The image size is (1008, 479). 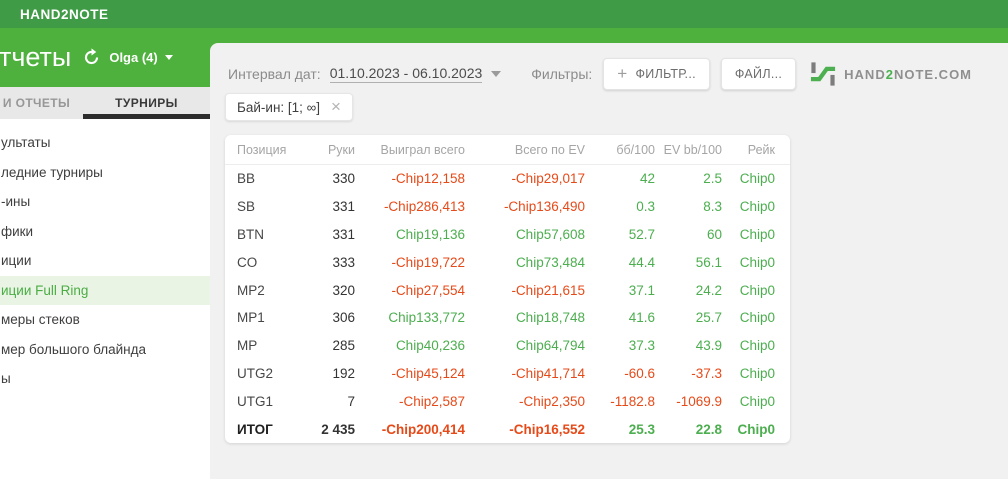 I want to click on table-row: CO 333 -Chip19,722 Chip73,484 44.4 56.1 Chip0, so click(x=507, y=262).